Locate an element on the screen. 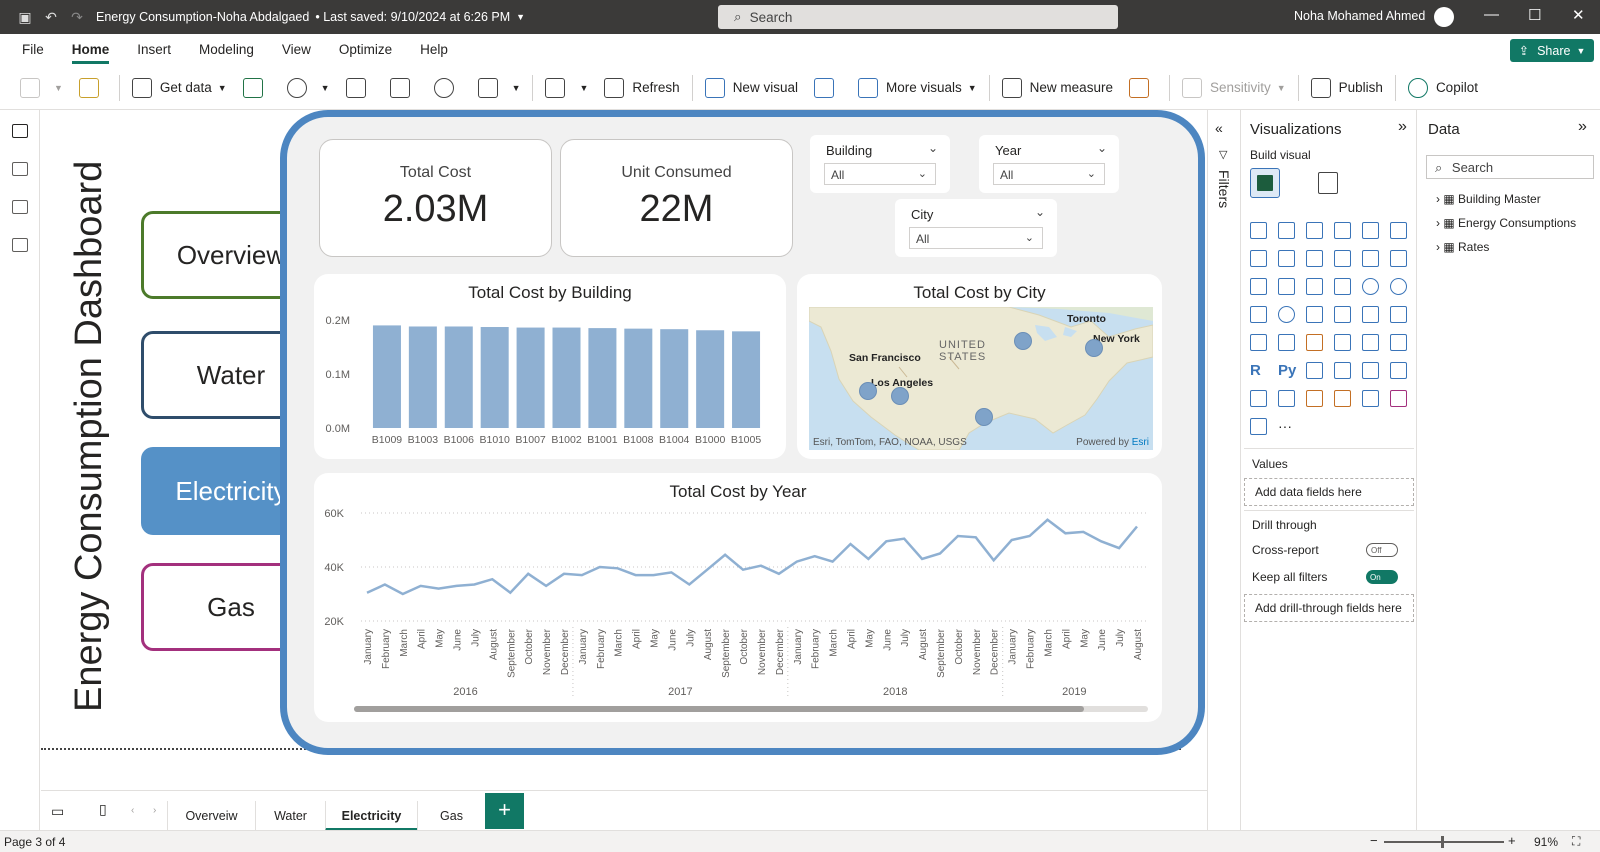  narrative-icon is located at coordinates (1398, 370).